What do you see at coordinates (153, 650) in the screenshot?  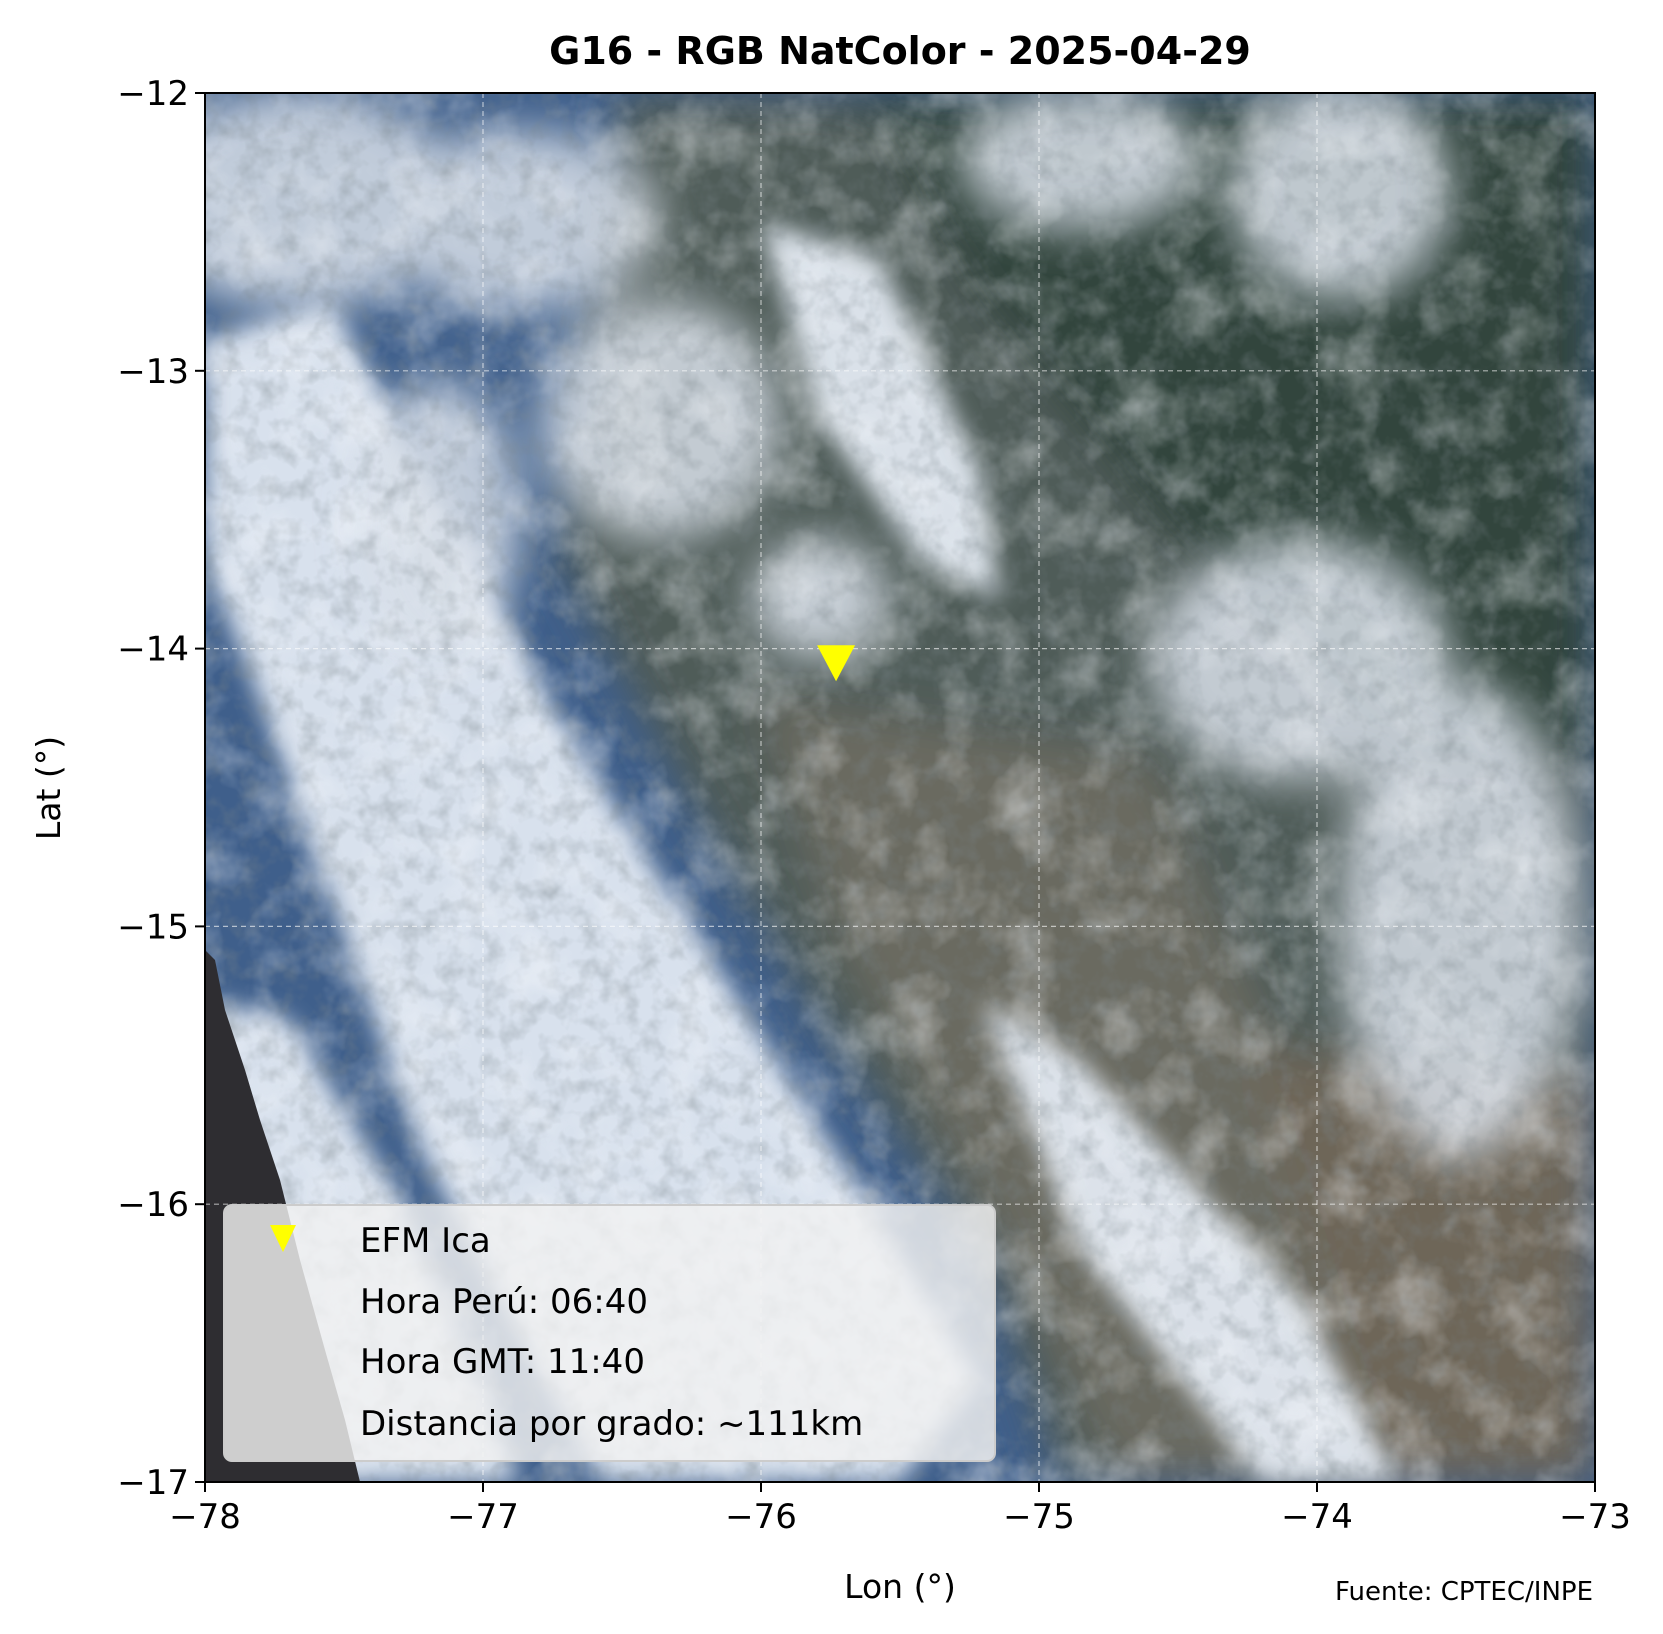 I see `y-tick-label: −14` at bounding box center [153, 650].